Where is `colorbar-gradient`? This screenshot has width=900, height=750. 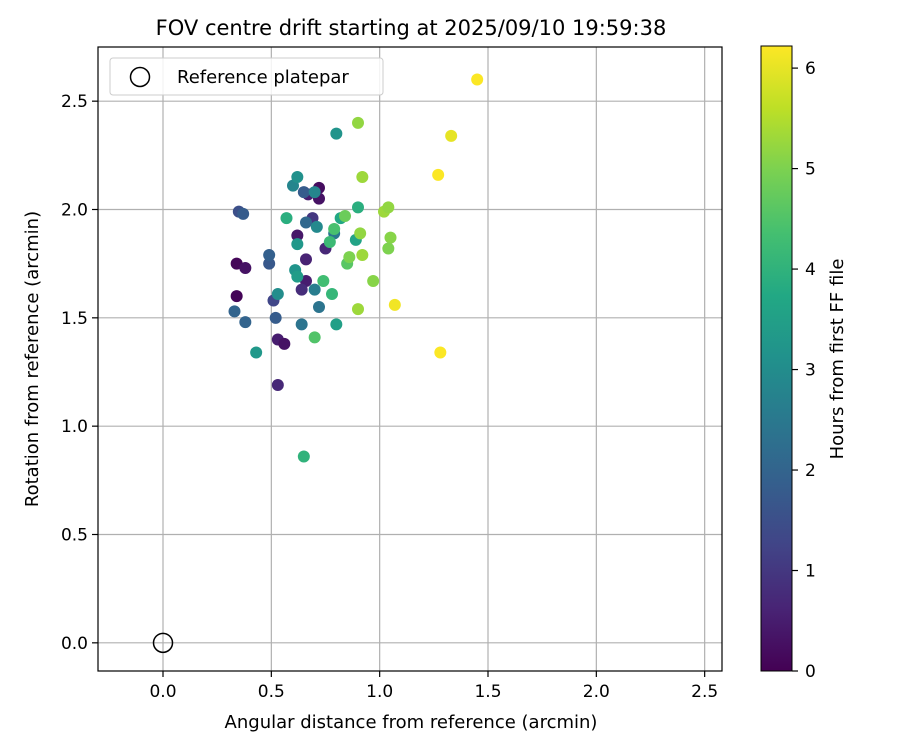
colorbar-gradient is located at coordinates (776, 358).